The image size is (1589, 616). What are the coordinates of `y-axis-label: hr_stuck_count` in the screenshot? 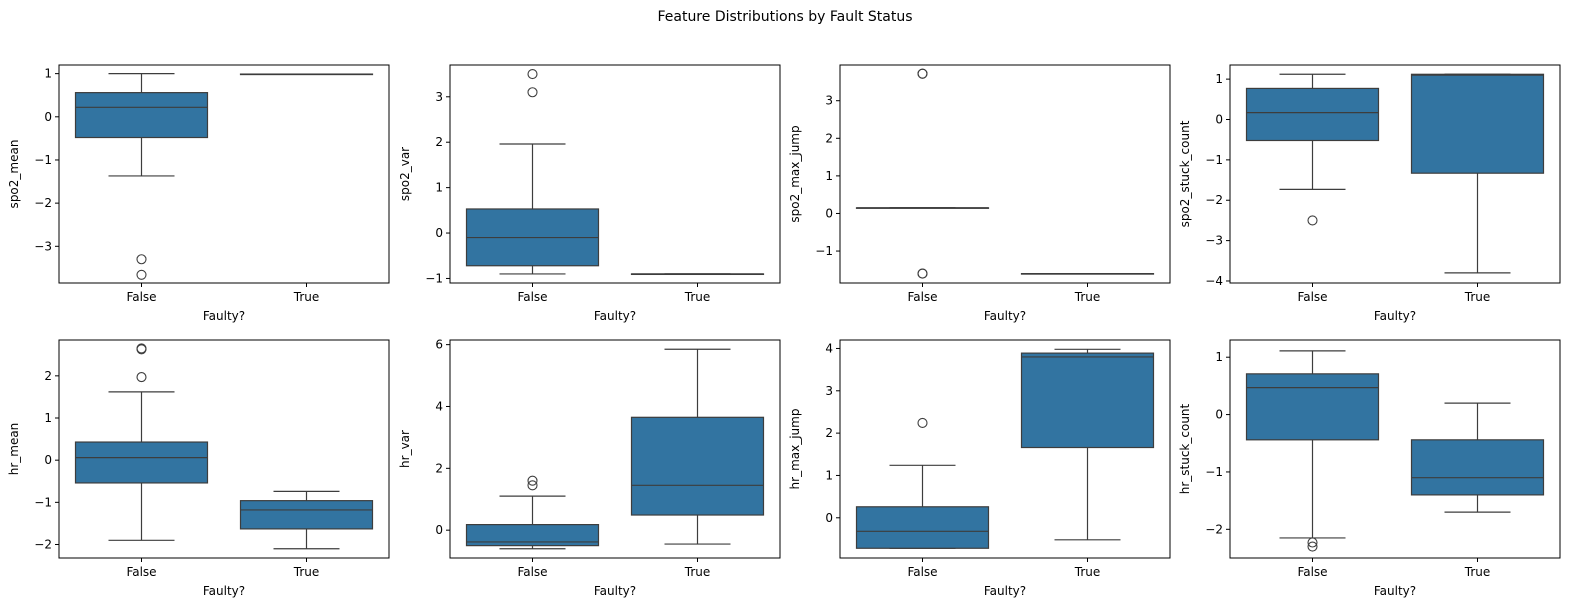 It's located at (1185, 448).